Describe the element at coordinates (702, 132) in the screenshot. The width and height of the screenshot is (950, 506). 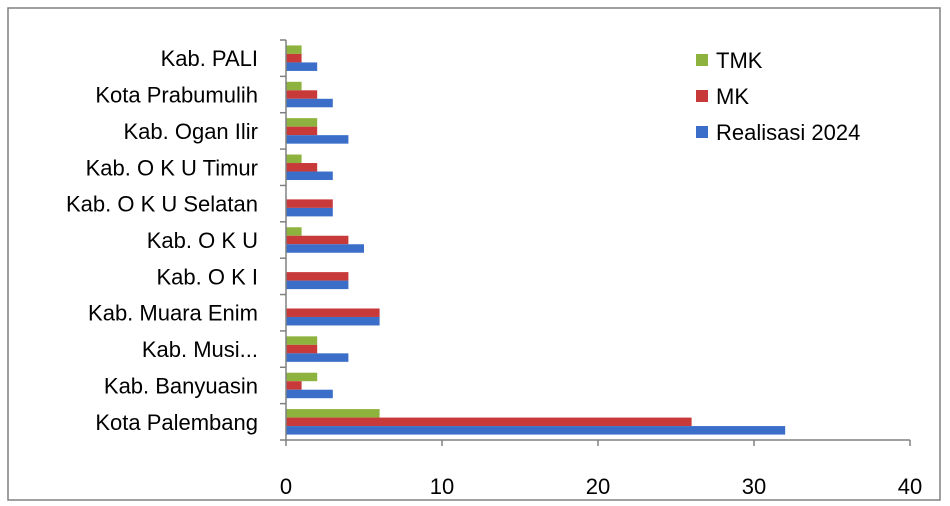
I see `legend-swatch-realisasi-2024` at that location.